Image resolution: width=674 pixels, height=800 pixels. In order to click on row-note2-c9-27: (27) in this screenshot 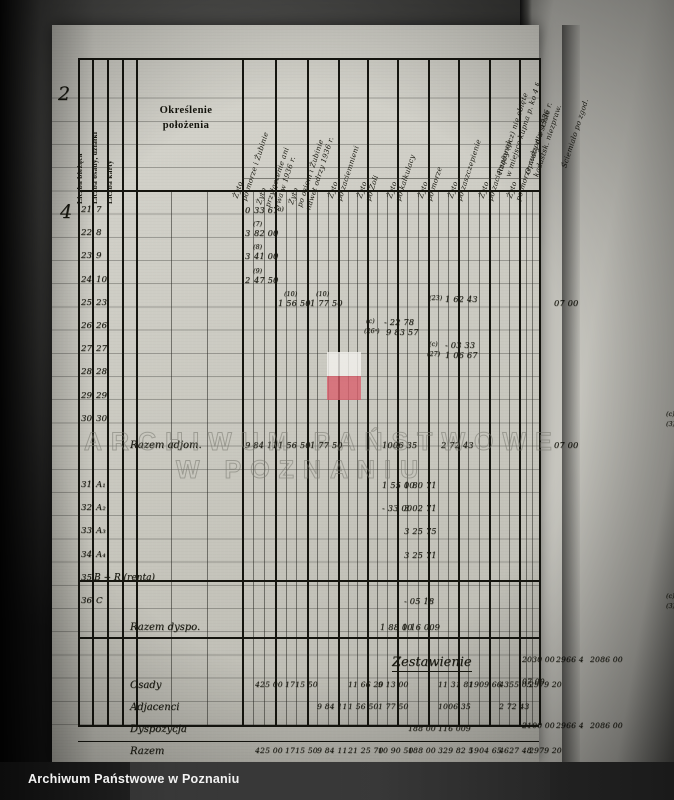, I will do `click(434, 354)`.